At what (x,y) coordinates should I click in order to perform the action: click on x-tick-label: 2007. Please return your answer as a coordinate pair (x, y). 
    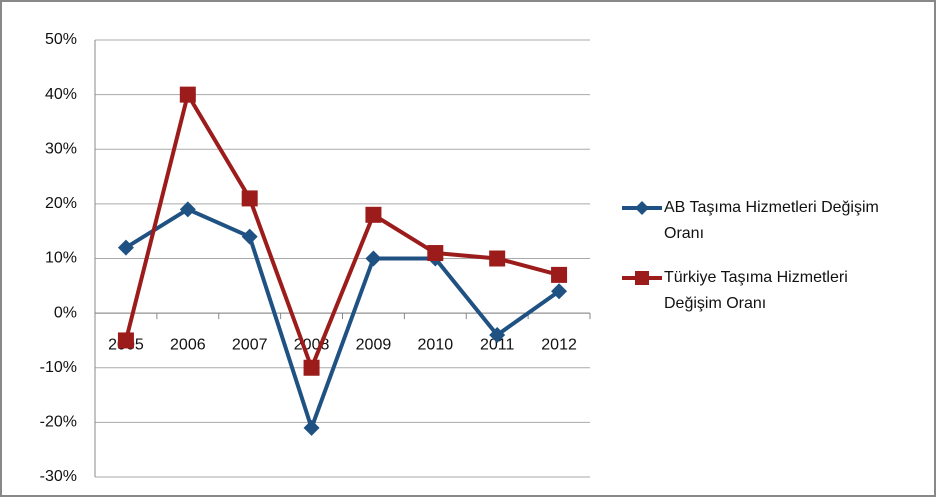
    Looking at the image, I should click on (250, 344).